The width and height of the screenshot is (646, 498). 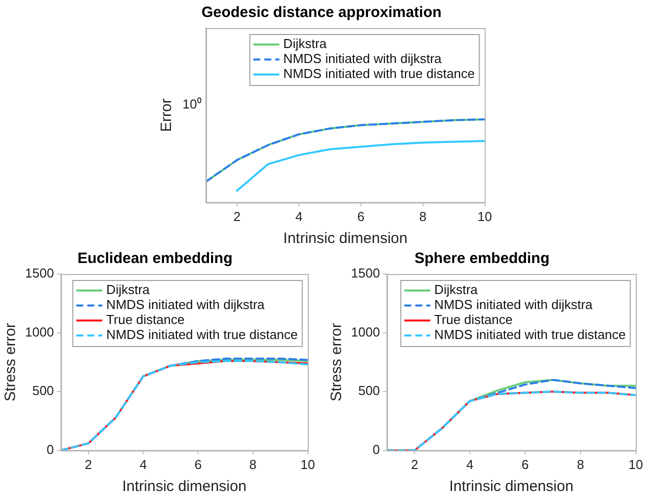 What do you see at coordinates (167, 115) in the screenshot?
I see `y-axis-title: Error` at bounding box center [167, 115].